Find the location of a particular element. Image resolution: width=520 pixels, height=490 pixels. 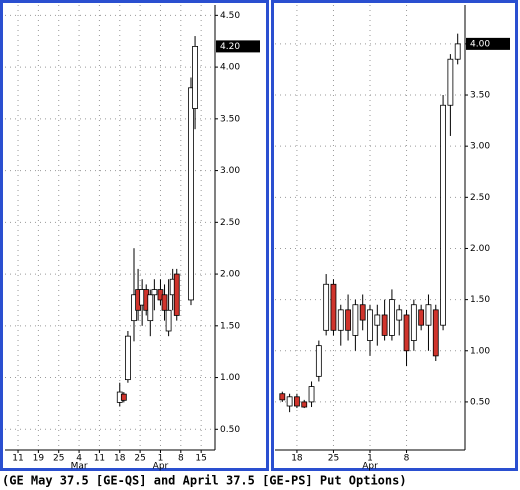

y-tick-label: 4.00 is located at coordinates (230, 68).